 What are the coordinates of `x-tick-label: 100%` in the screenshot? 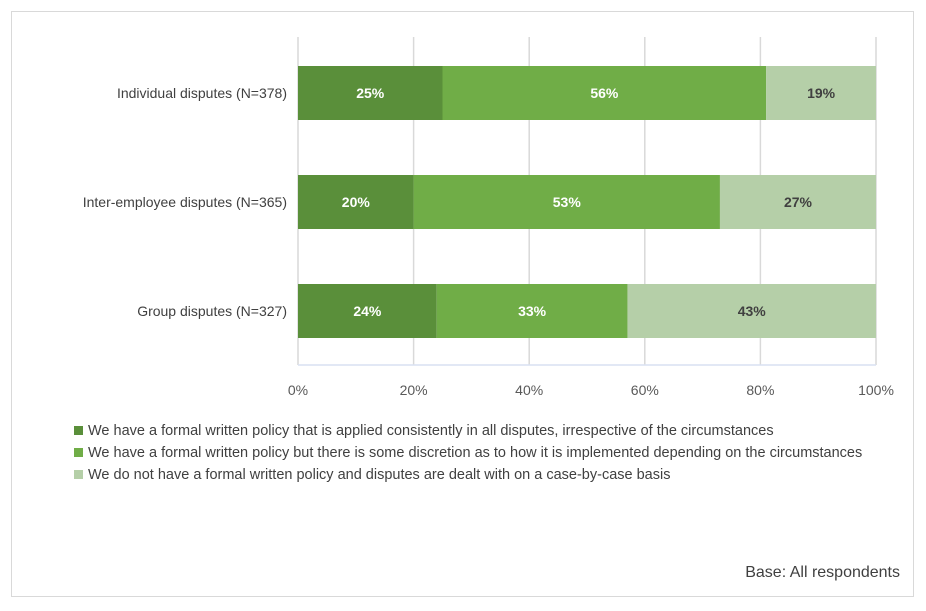 It's located at (876, 390).